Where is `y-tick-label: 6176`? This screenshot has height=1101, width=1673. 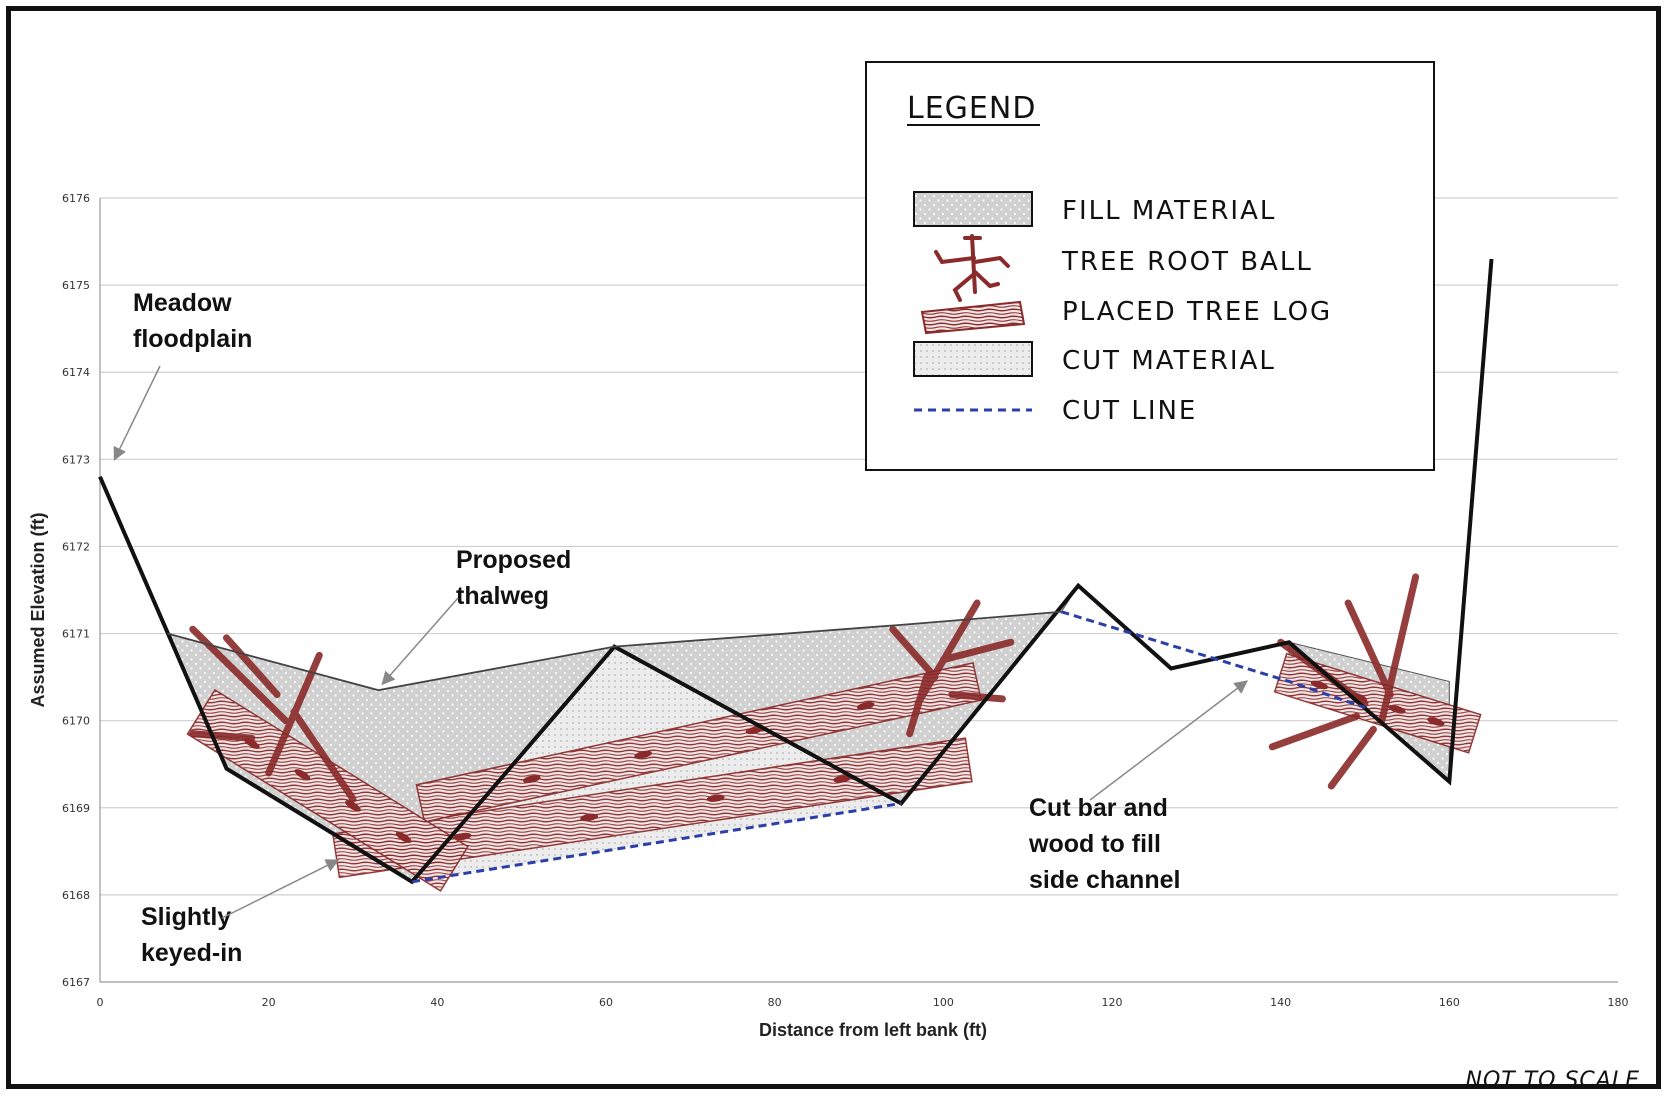
y-tick-label: 6176 is located at coordinates (76, 198).